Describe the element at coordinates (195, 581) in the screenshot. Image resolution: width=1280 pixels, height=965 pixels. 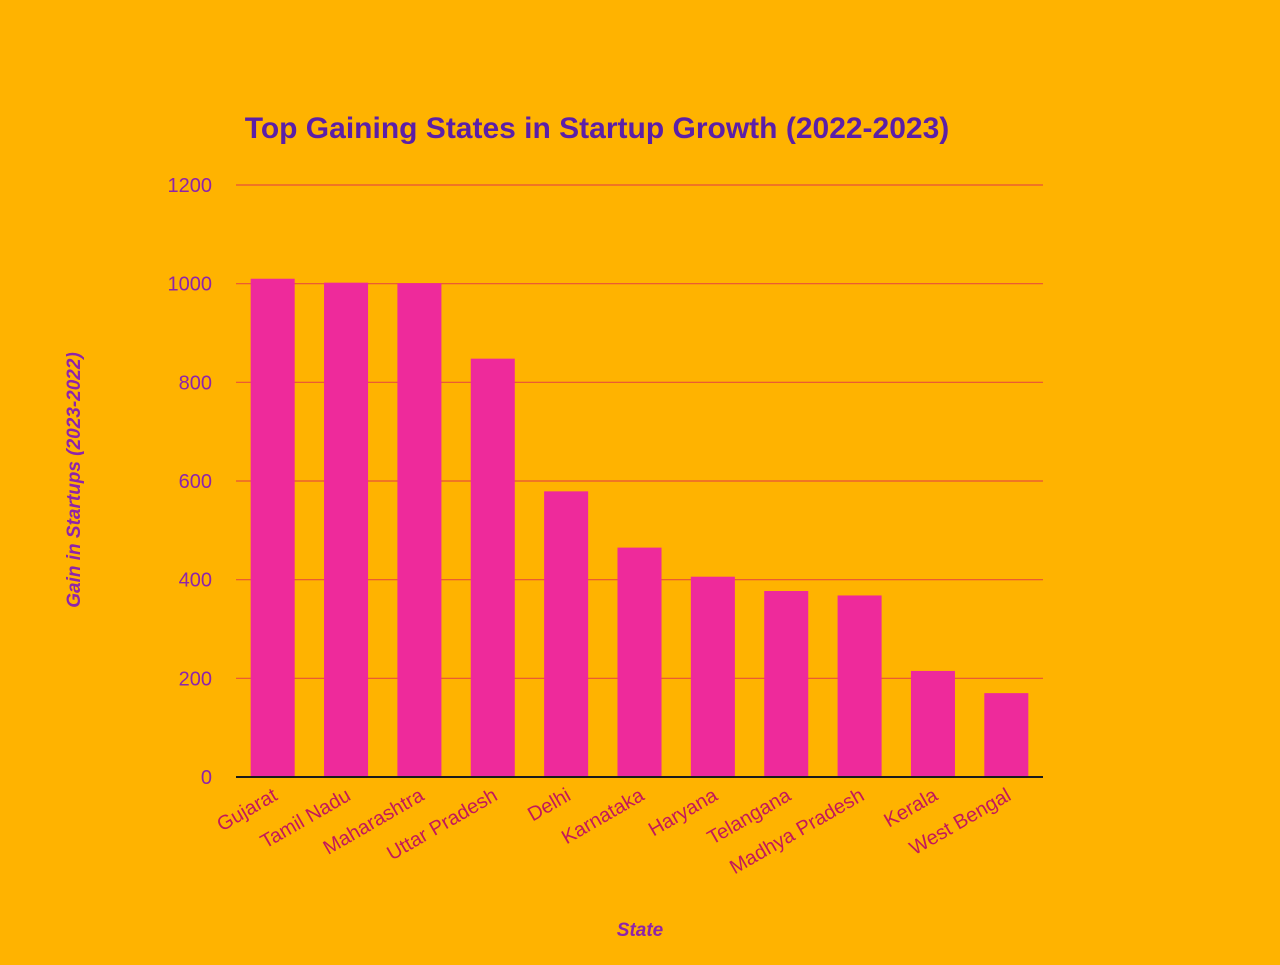
I see `y-tick-label: 400` at that location.